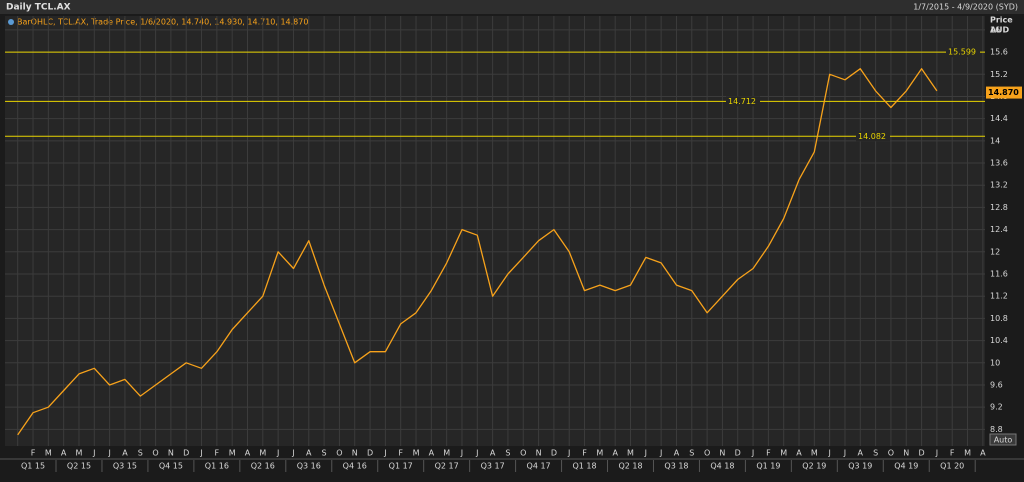 This screenshot has height=482, width=1024. I want to click on y-axis-label: Price, so click(1001, 20).